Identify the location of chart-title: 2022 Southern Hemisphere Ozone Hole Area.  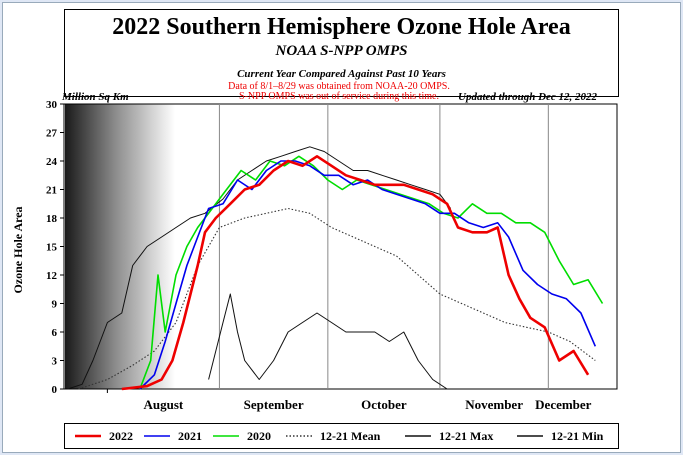
(341, 27).